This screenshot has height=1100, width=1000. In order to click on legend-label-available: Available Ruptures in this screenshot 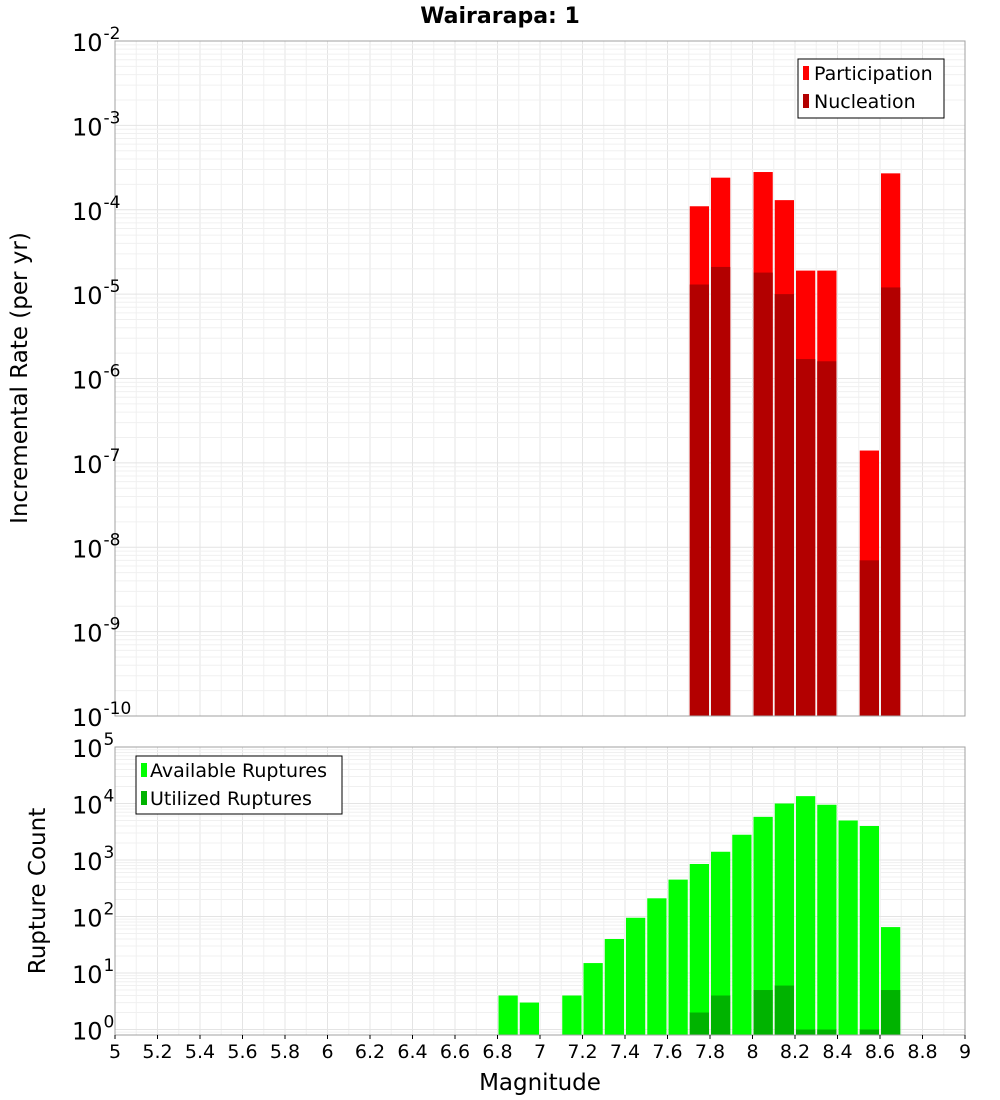, I will do `click(238, 771)`.